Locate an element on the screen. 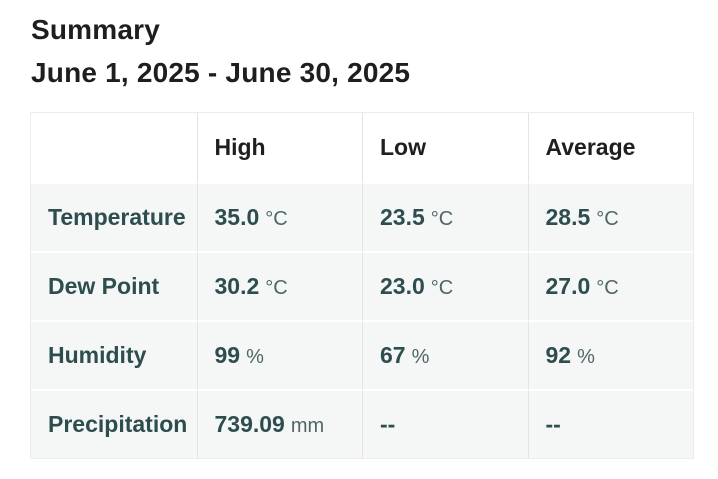 The image size is (718, 479). cell-precipitation-low: -- is located at coordinates (445, 423).